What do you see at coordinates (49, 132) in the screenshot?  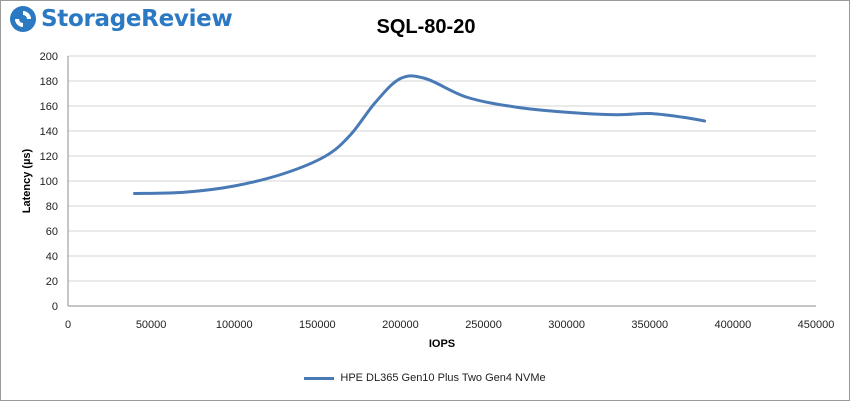 I see `y-tick-label: 140` at bounding box center [49, 132].